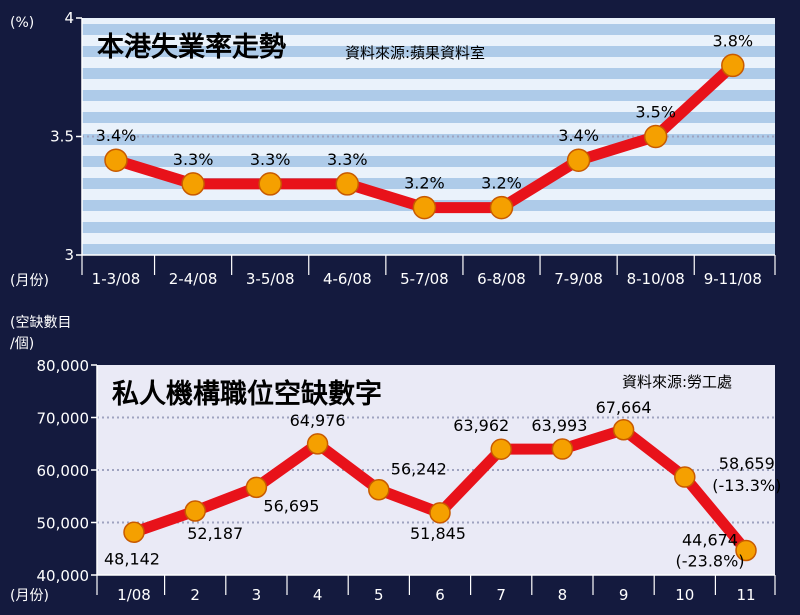 Image resolution: width=800 pixels, height=615 pixels. I want to click on x-tick-label-bottom: 1/08, so click(134, 595).